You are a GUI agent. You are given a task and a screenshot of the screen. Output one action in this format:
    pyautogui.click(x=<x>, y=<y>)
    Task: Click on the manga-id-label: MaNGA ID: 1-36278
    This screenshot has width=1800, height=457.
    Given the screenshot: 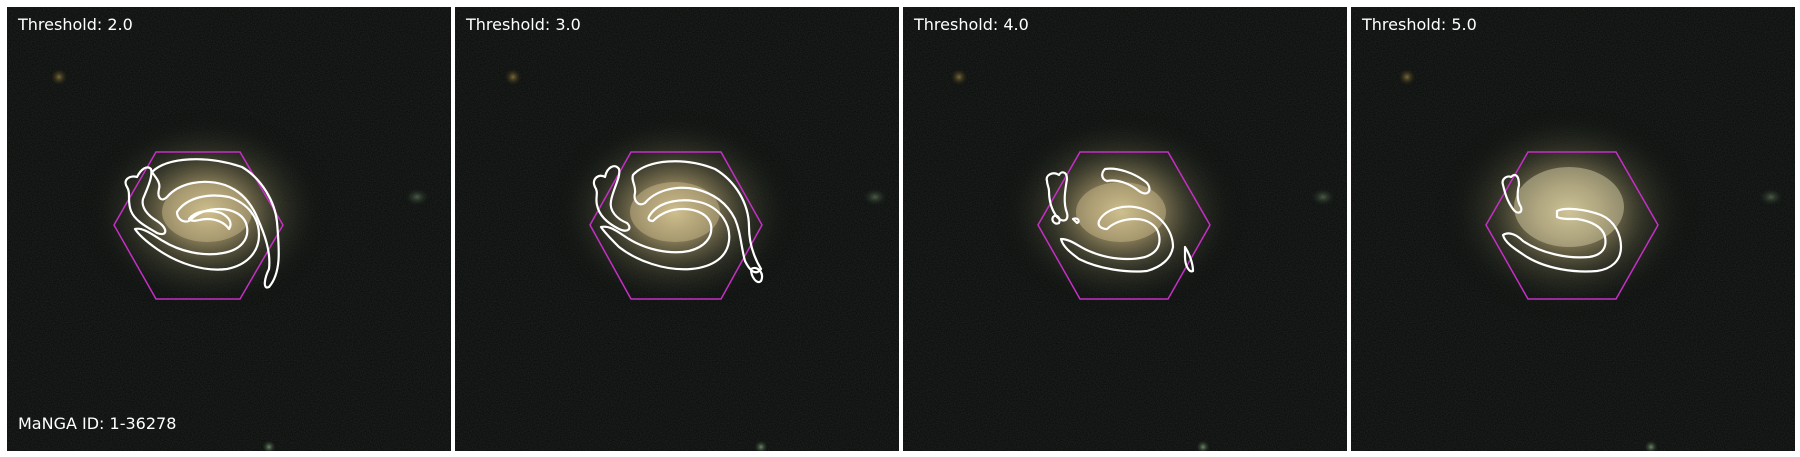 What is the action you would take?
    pyautogui.click(x=97, y=423)
    